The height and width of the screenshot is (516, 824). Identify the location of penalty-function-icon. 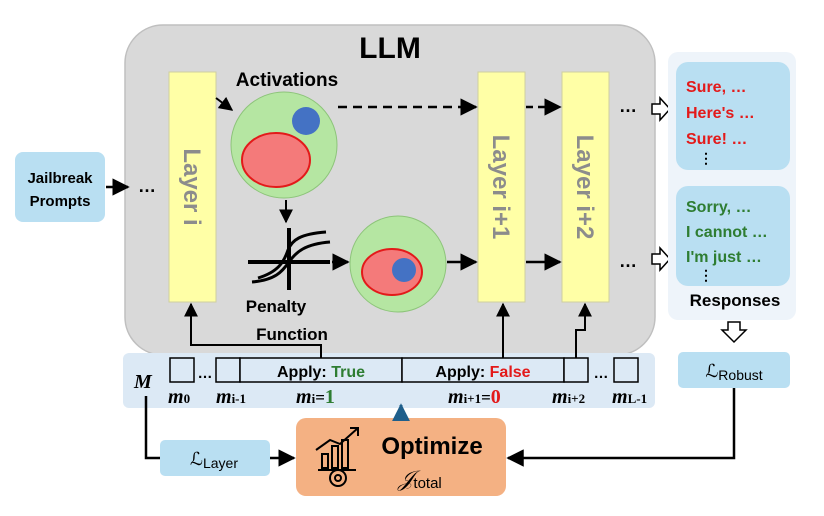
(289, 259).